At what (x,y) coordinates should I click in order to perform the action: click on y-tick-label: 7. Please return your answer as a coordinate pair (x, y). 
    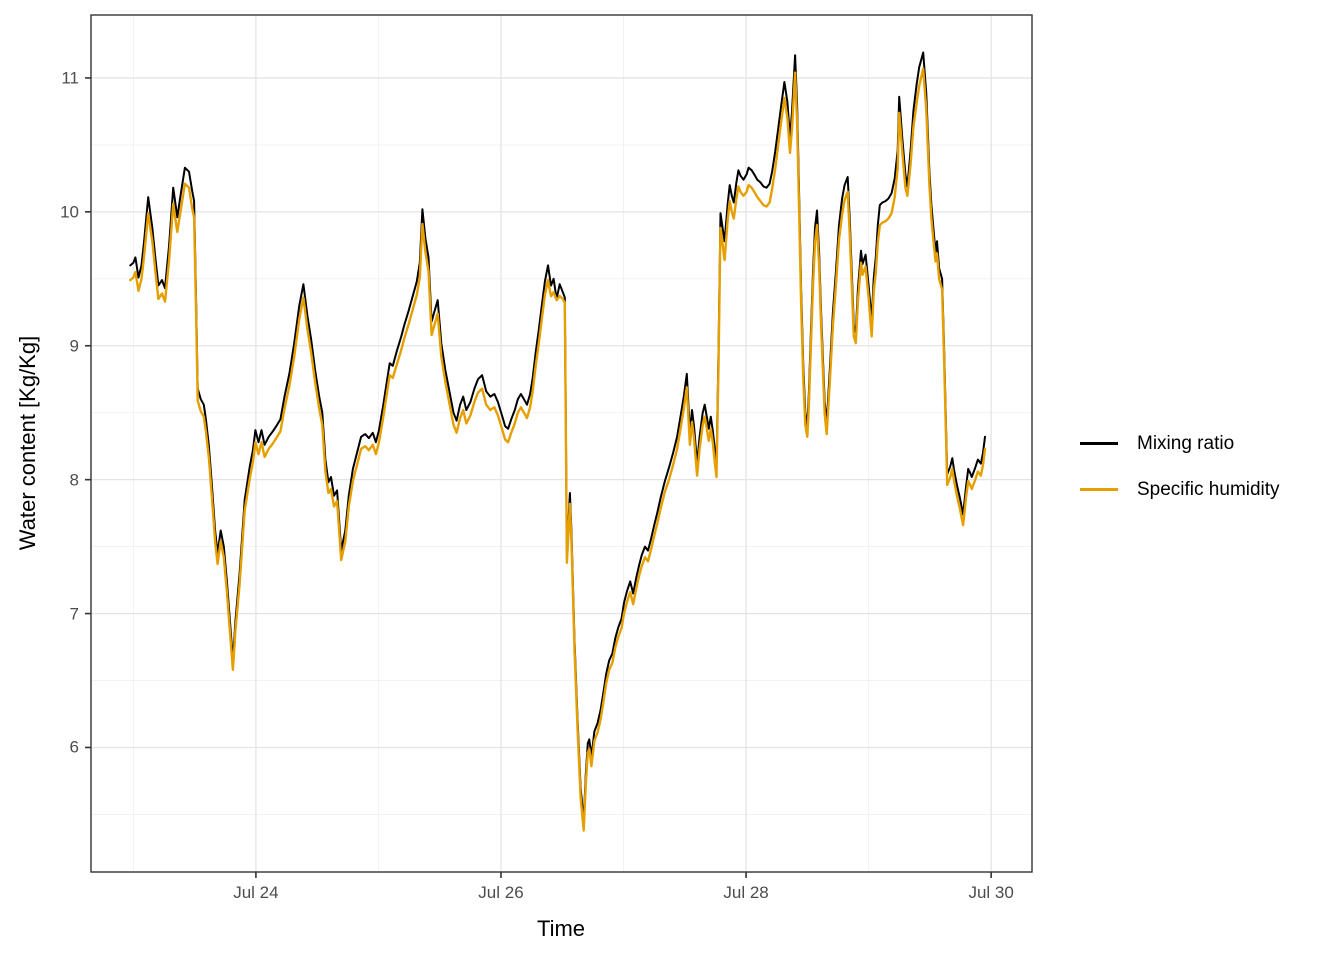
    Looking at the image, I should click on (74, 614).